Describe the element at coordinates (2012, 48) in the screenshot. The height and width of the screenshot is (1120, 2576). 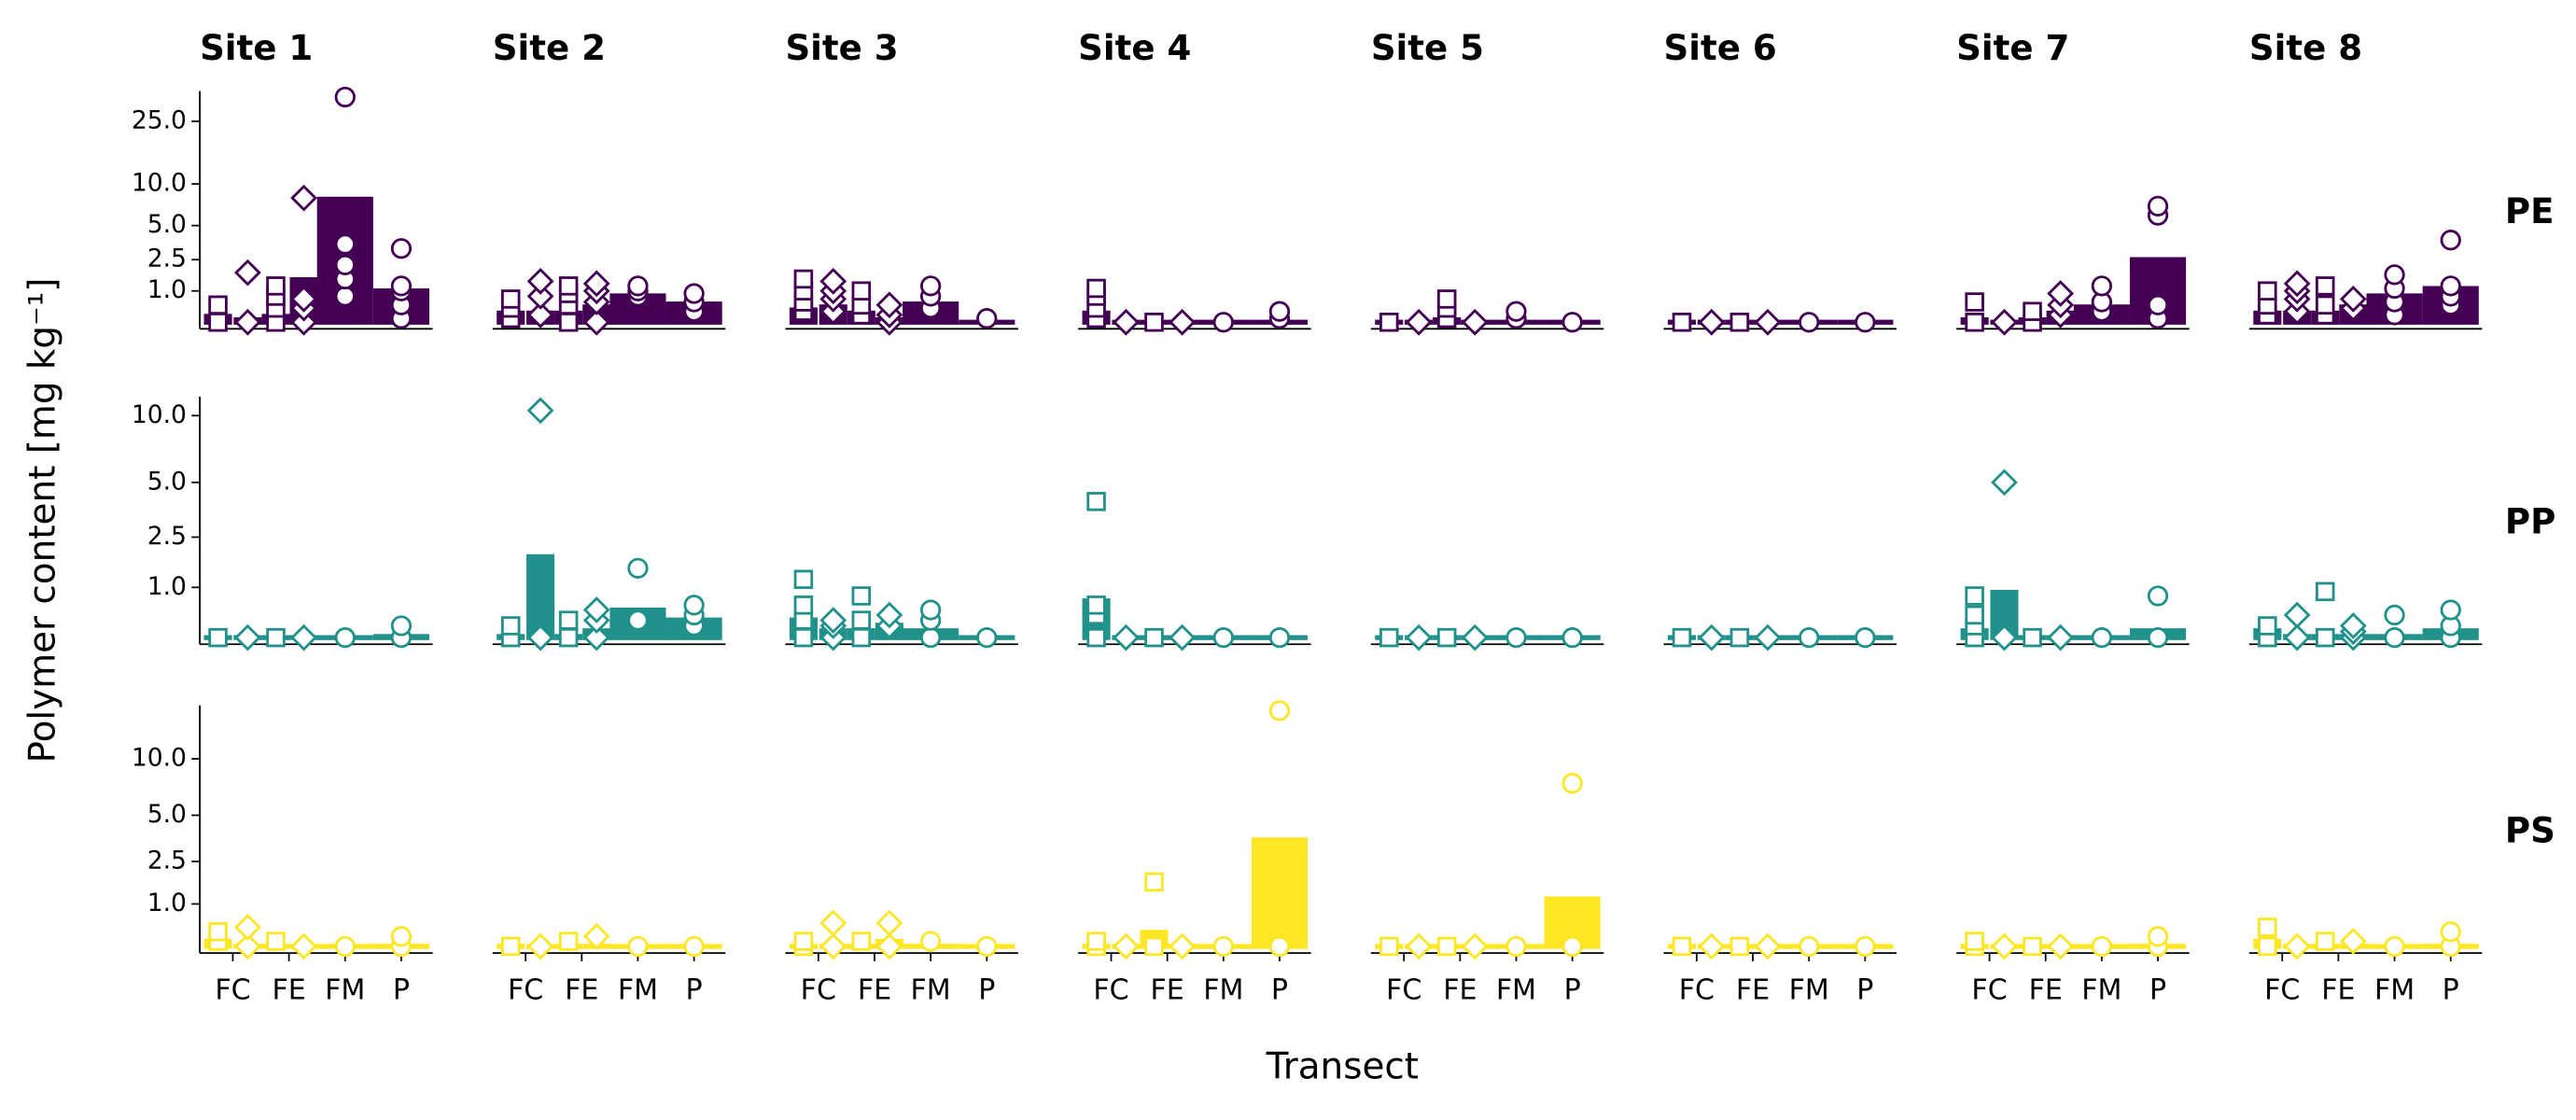
I see `site-title: Site 7` at that location.